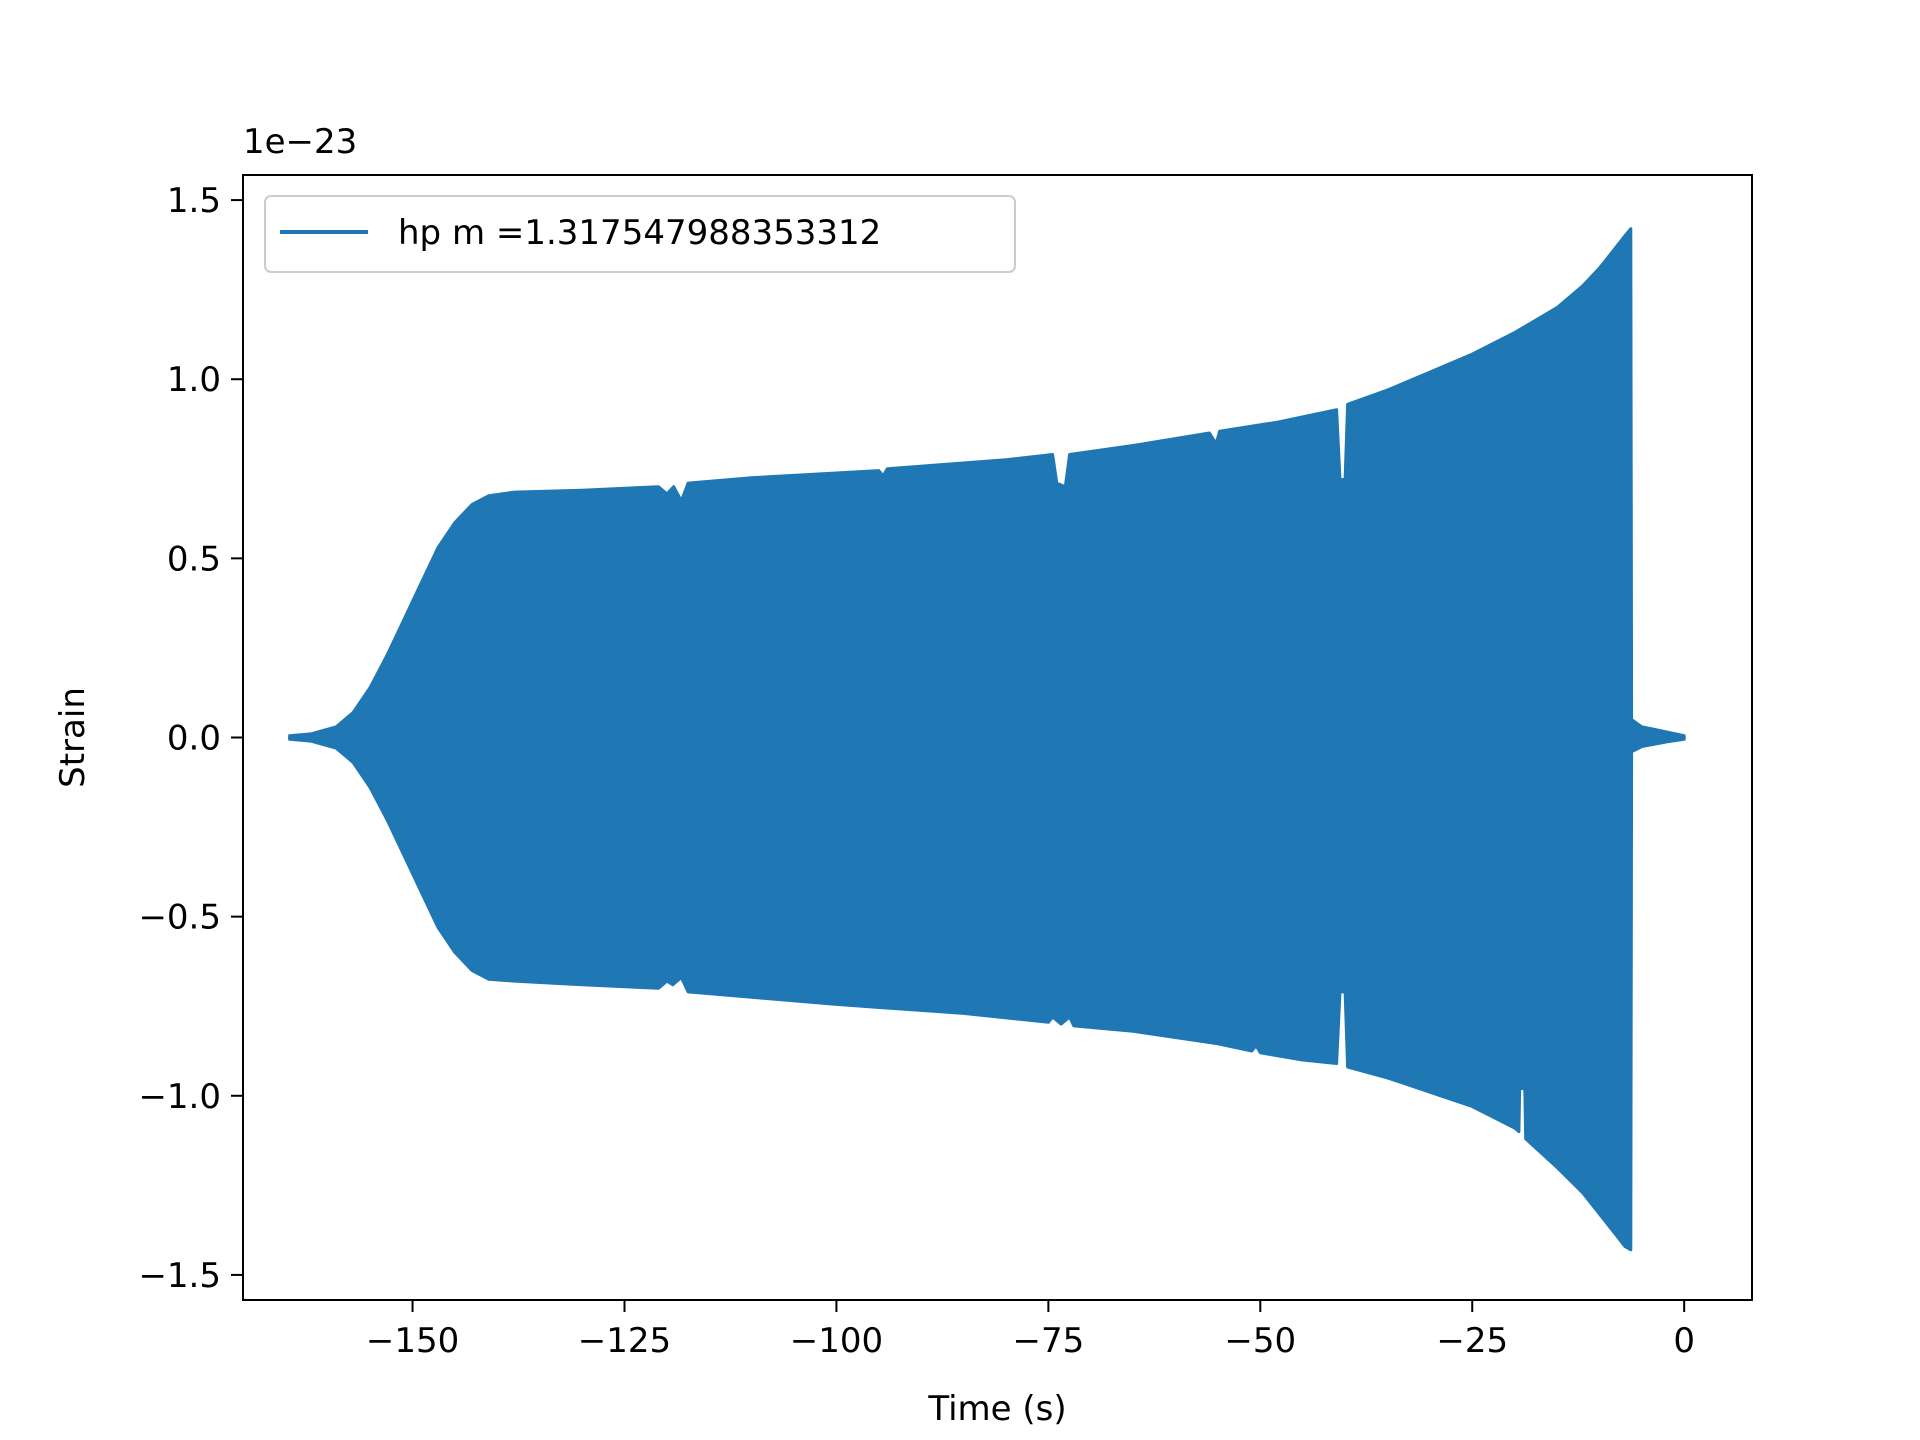 This screenshot has height=1440, width=1920. What do you see at coordinates (1048, 1341) in the screenshot?
I see `x-tick-label: −75` at bounding box center [1048, 1341].